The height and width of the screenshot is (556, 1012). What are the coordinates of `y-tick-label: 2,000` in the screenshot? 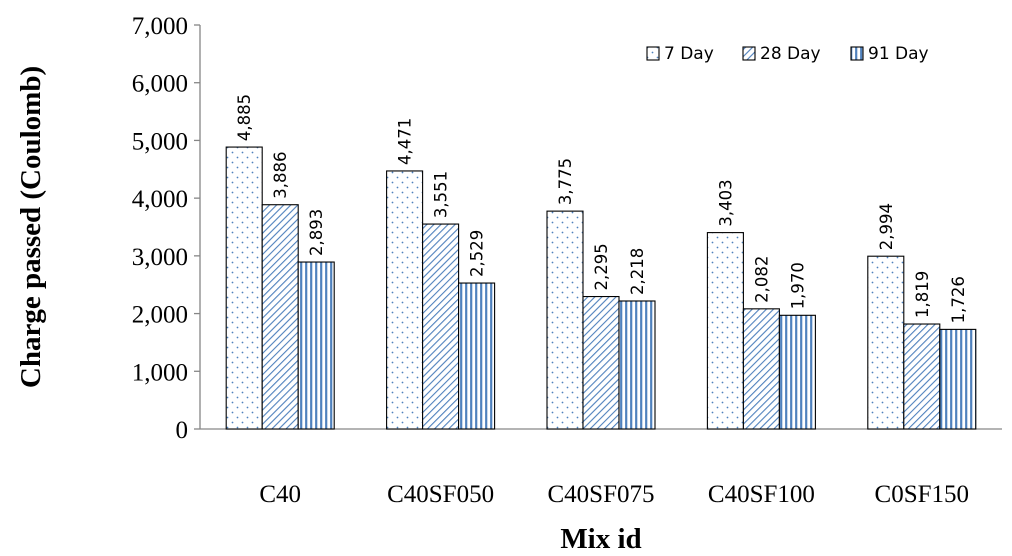 It's located at (160, 315).